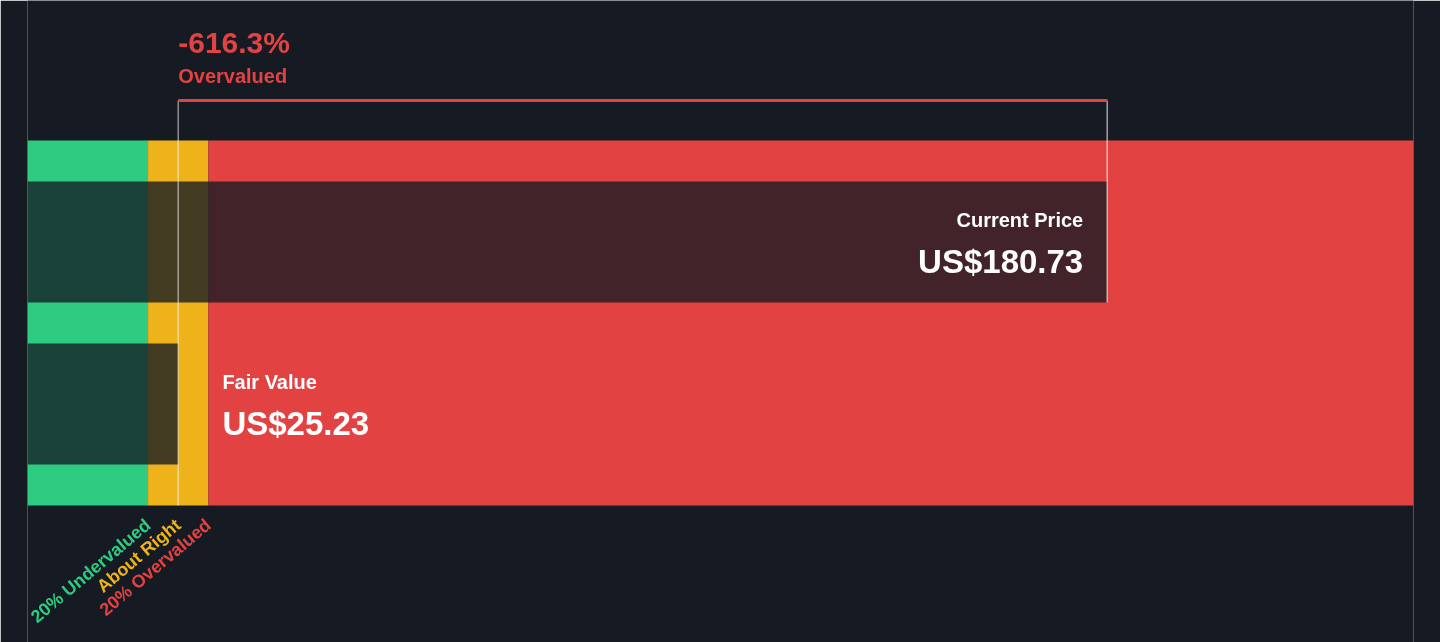  Describe the element at coordinates (1001, 261) in the screenshot. I see `data-label: US$180.73` at that location.